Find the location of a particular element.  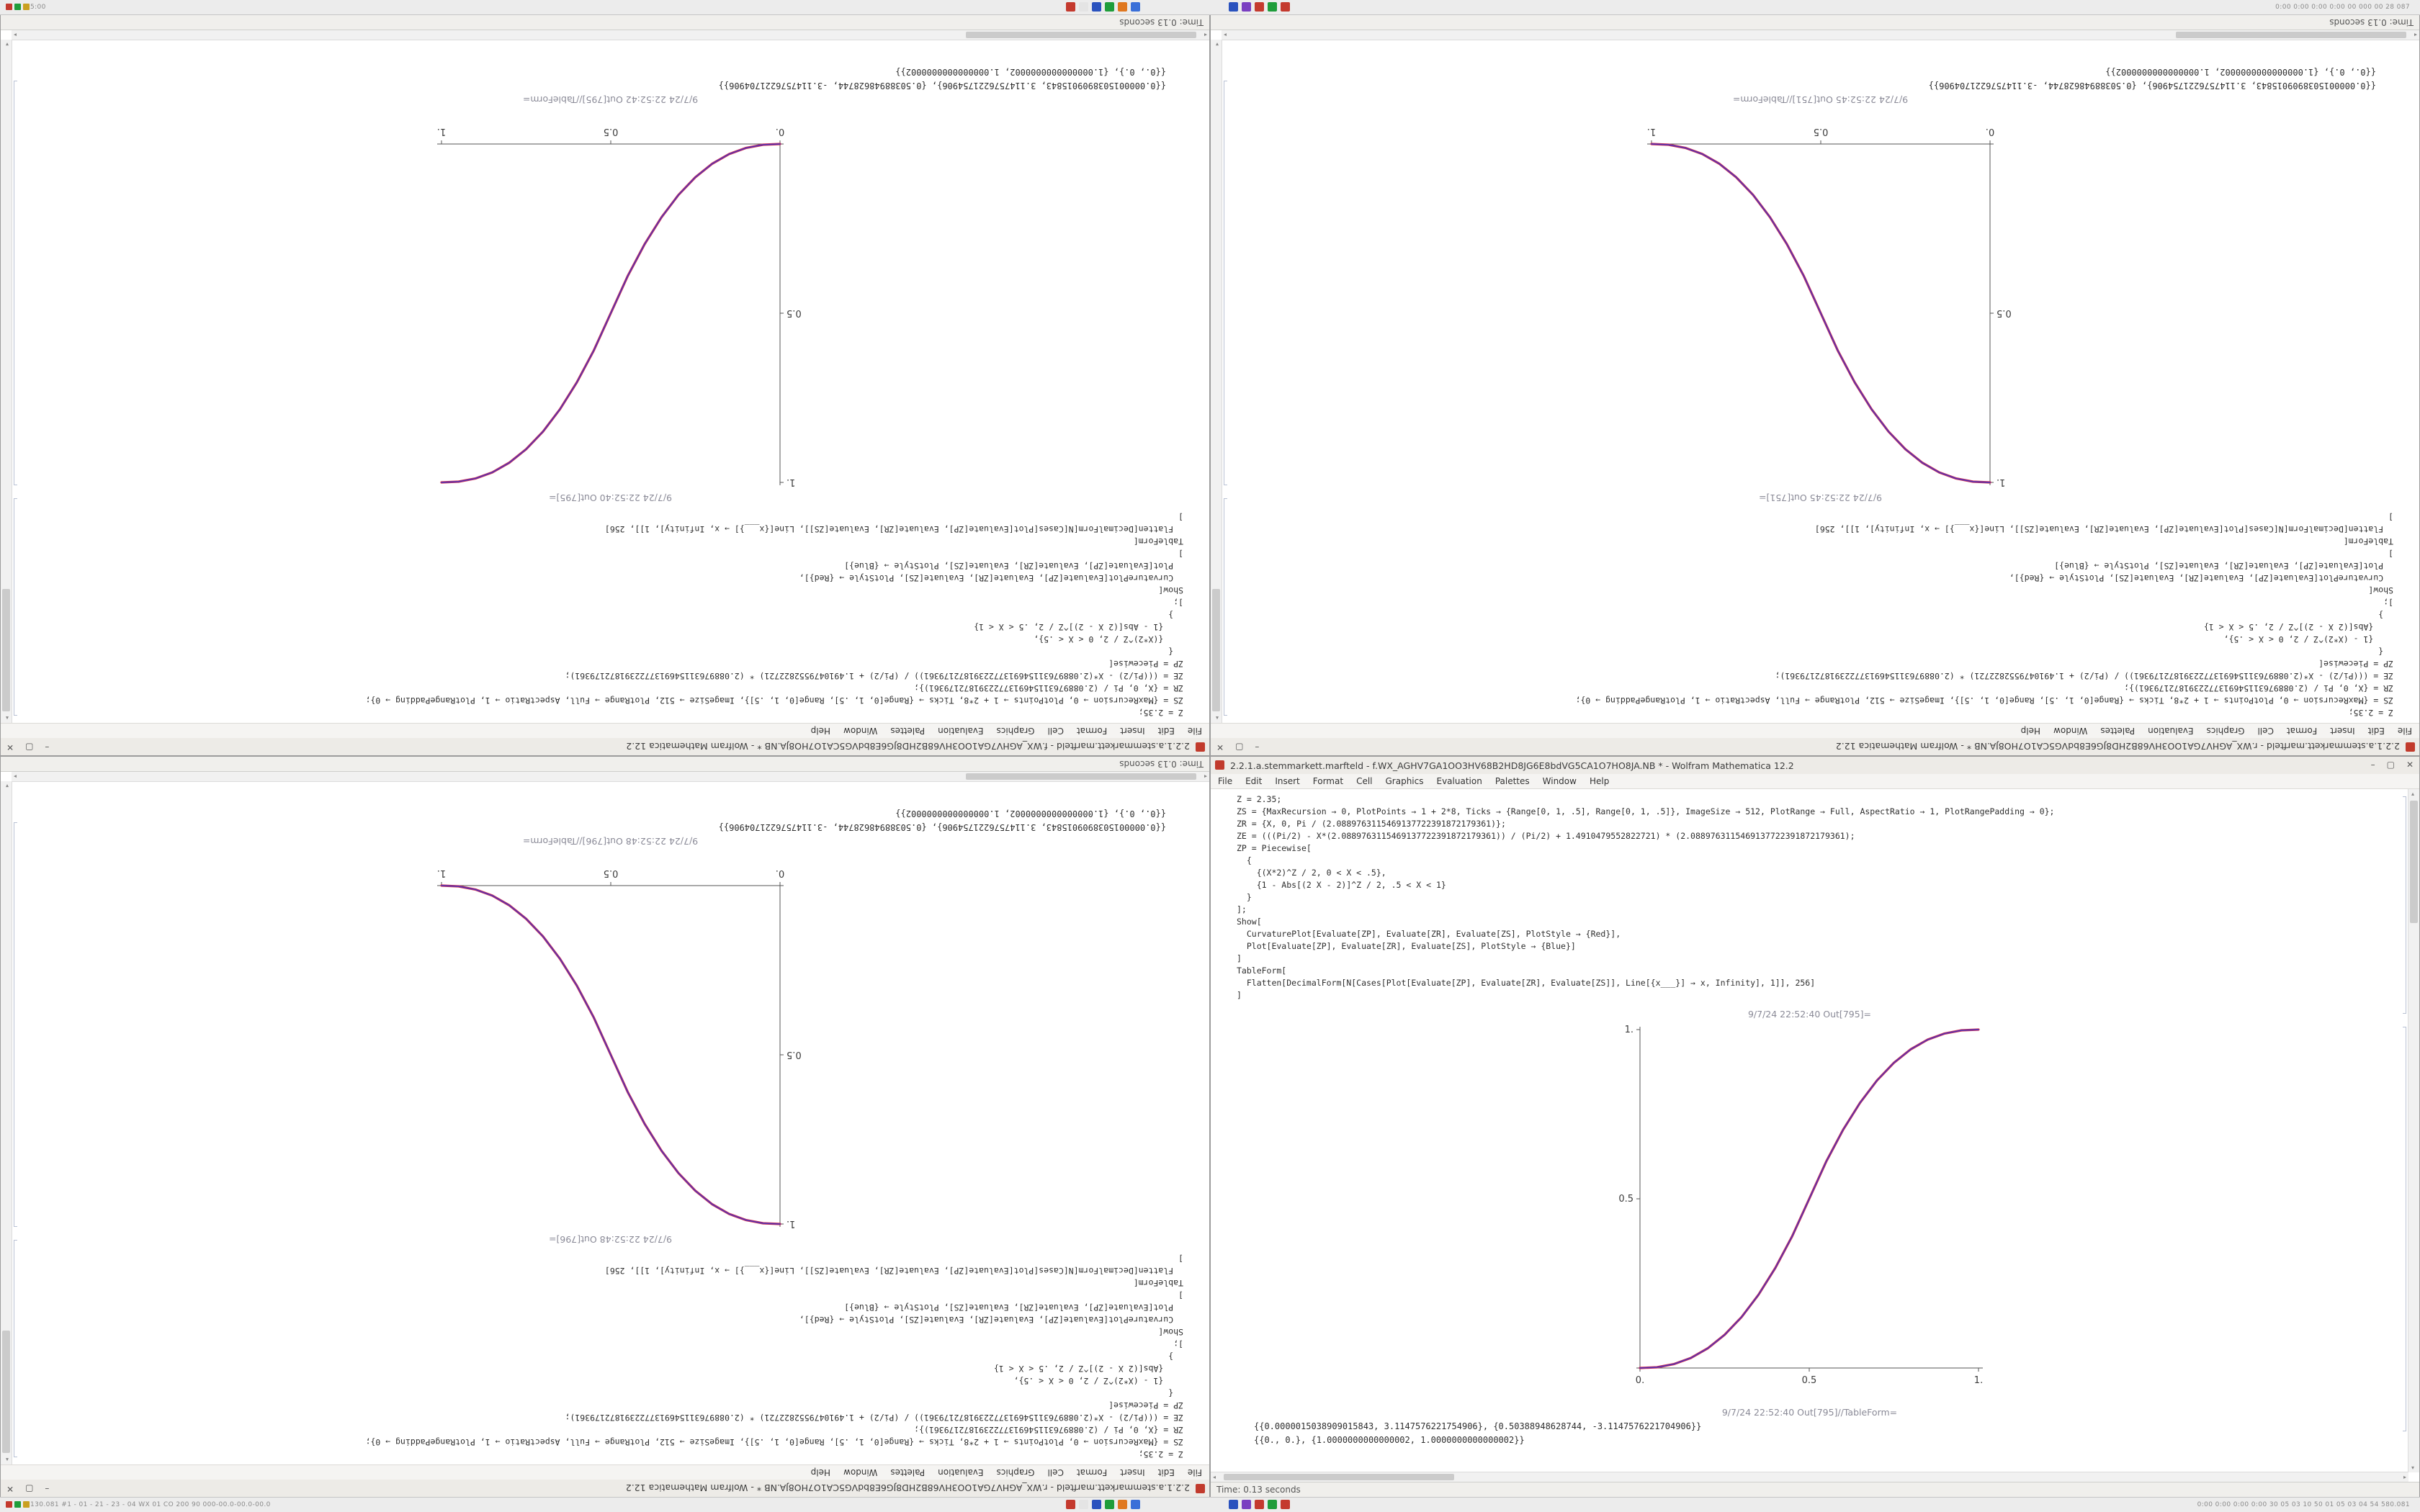

menu-item-edit: Edit is located at coordinates (1166, 1472).